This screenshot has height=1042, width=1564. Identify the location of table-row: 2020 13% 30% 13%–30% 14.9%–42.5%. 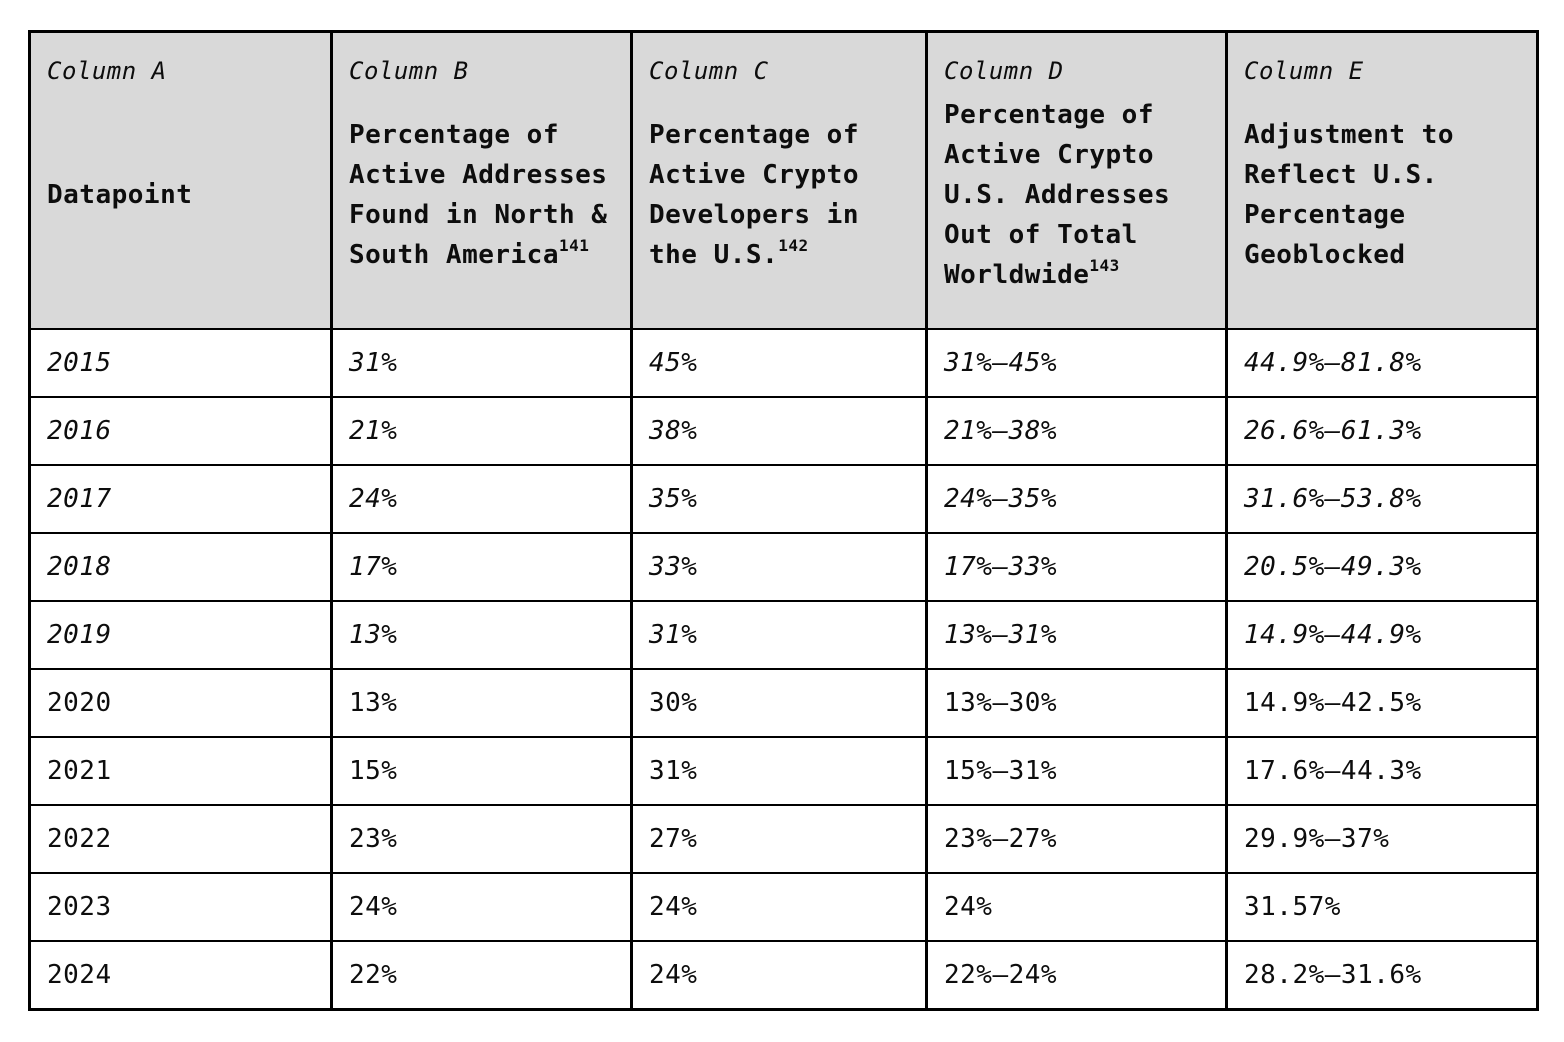
(783, 703).